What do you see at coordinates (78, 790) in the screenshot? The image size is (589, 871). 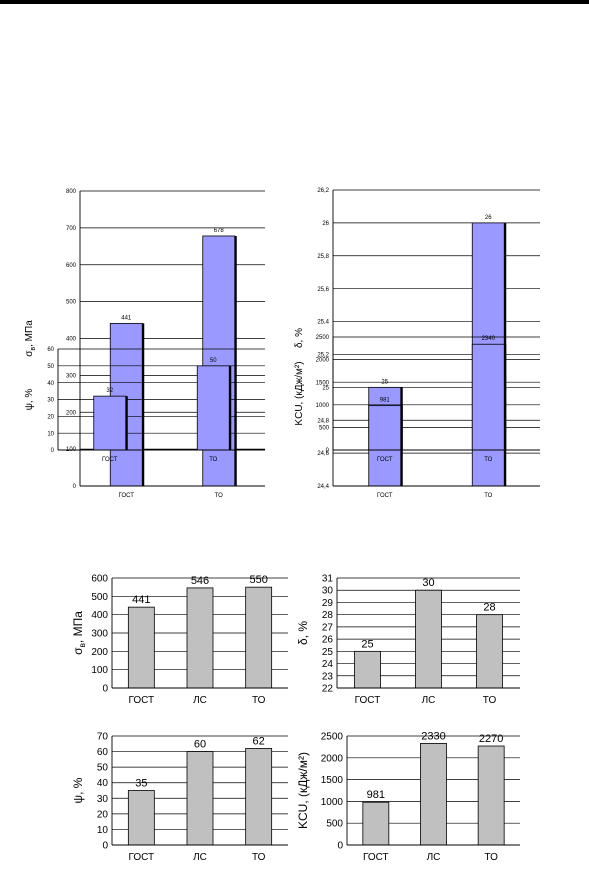 I see `c6-y-axis-label: ψ, %` at bounding box center [78, 790].